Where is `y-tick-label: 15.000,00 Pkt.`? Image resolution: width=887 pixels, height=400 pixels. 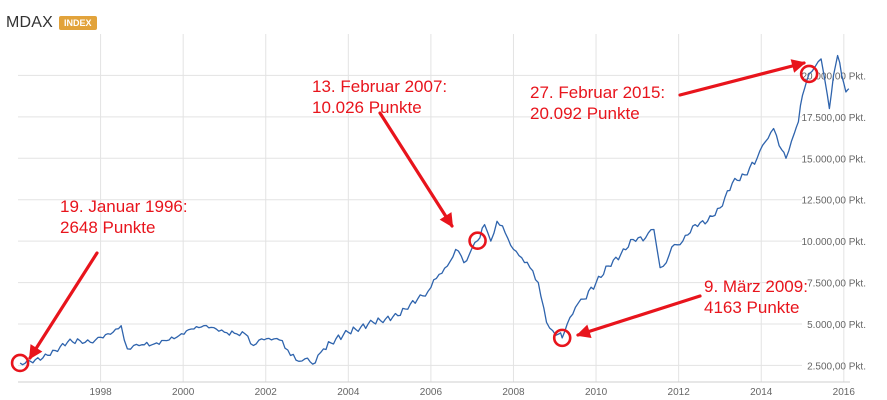
y-tick-label: 15.000,00 Pkt. is located at coordinates (834, 159).